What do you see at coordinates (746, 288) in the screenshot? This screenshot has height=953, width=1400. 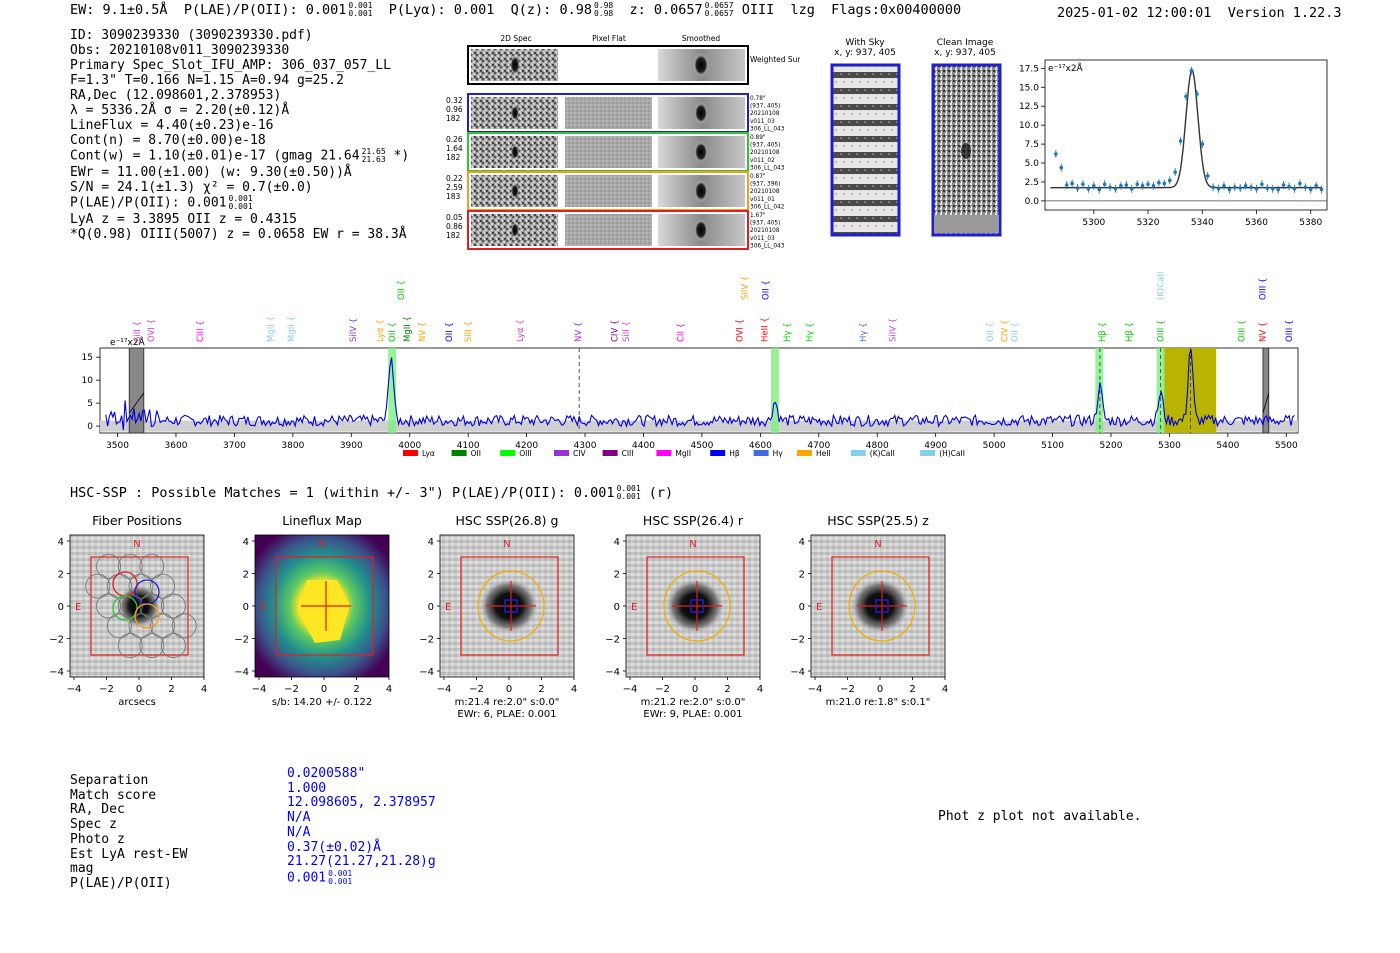 I see `spectrum-line-label: SiIV {` at bounding box center [746, 288].